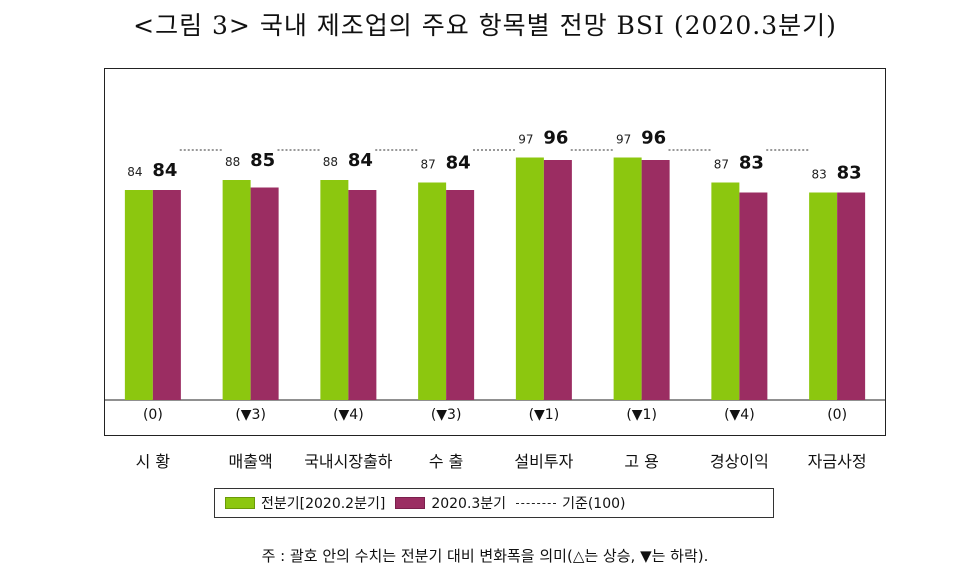 This screenshot has height=573, width=970. What do you see at coordinates (739, 461) in the screenshot?
I see `category-label: 경상이익` at bounding box center [739, 461].